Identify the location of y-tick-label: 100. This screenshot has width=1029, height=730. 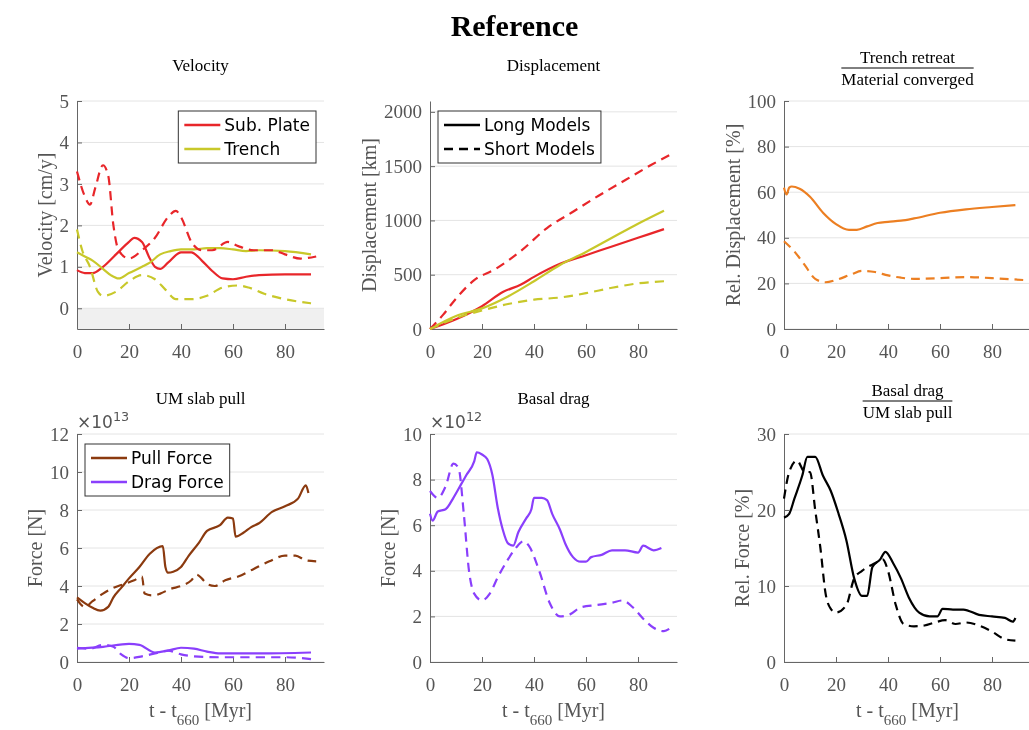
(761, 101).